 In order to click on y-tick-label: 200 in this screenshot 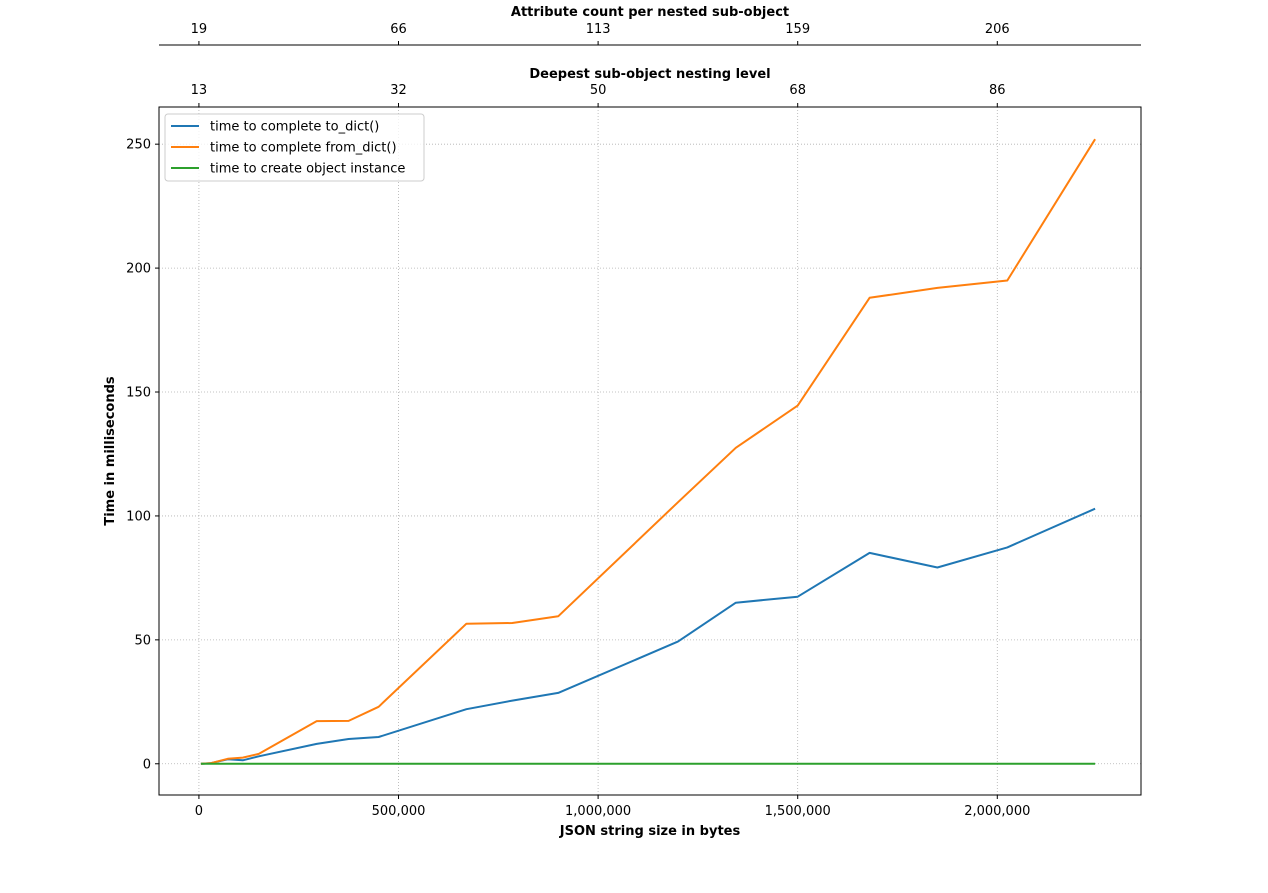, I will do `click(138, 269)`.